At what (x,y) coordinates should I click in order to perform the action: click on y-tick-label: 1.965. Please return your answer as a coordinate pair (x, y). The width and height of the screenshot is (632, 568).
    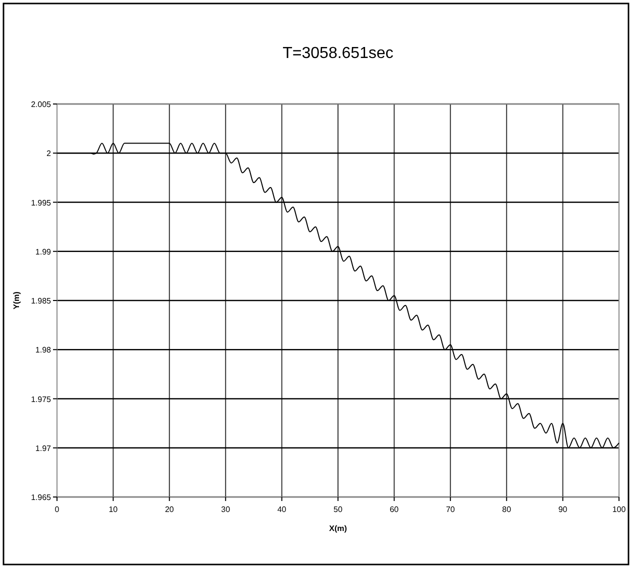
    Looking at the image, I should click on (41, 497).